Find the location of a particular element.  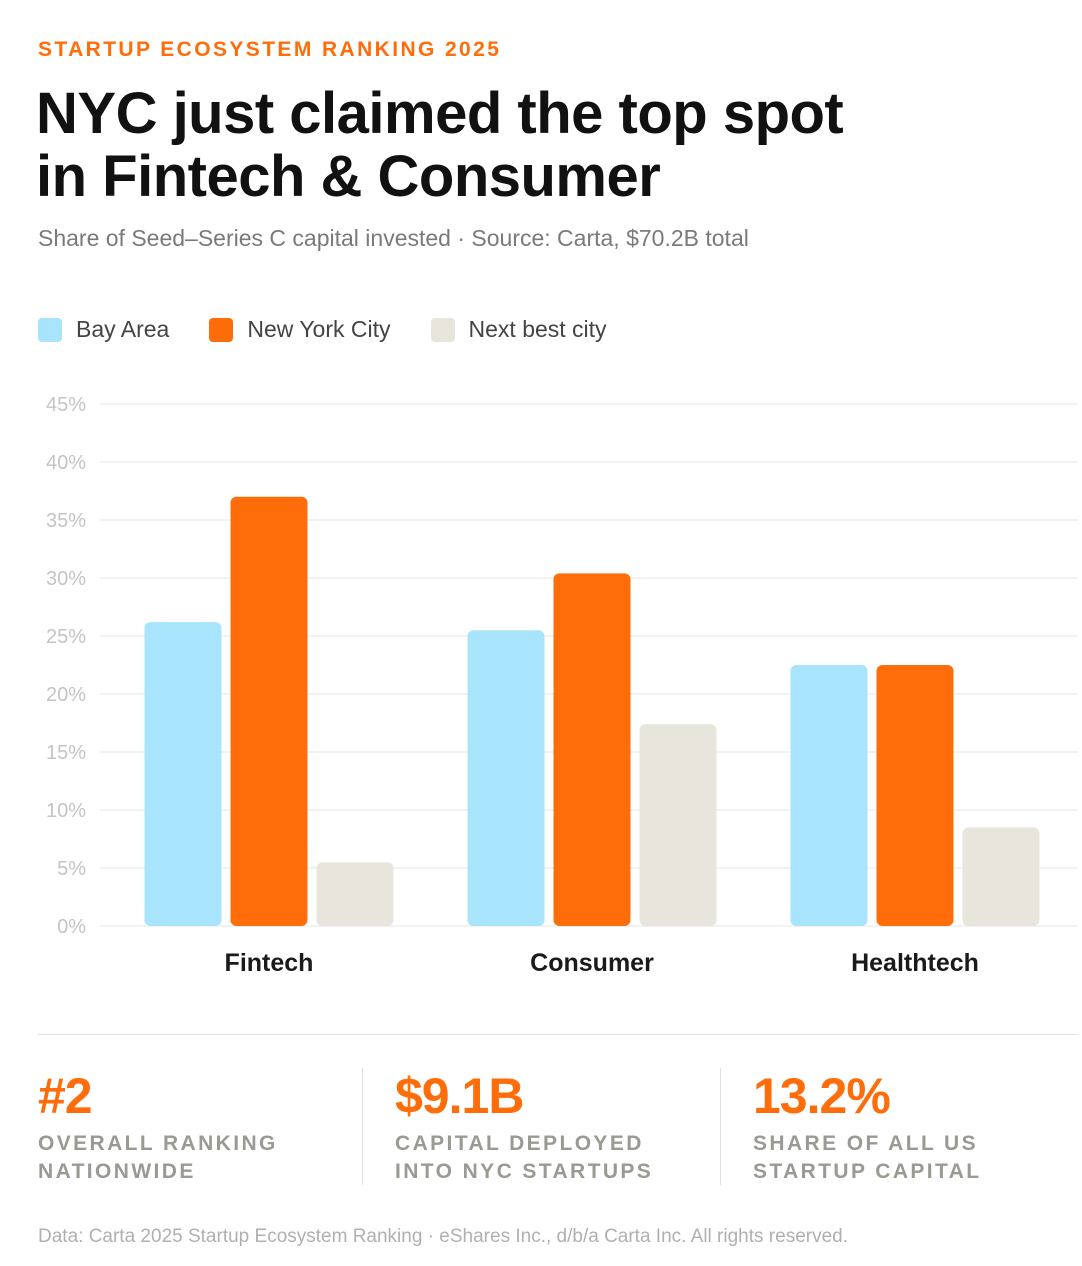

bar-next-best-fintech is located at coordinates (355, 894).